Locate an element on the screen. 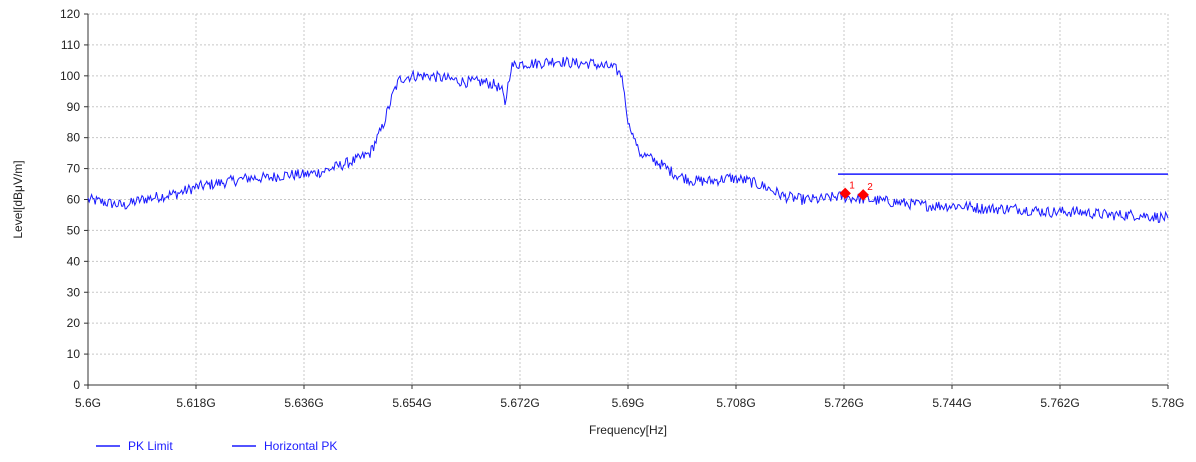 The height and width of the screenshot is (462, 1196). y-tick-label: 10 is located at coordinates (74, 354).